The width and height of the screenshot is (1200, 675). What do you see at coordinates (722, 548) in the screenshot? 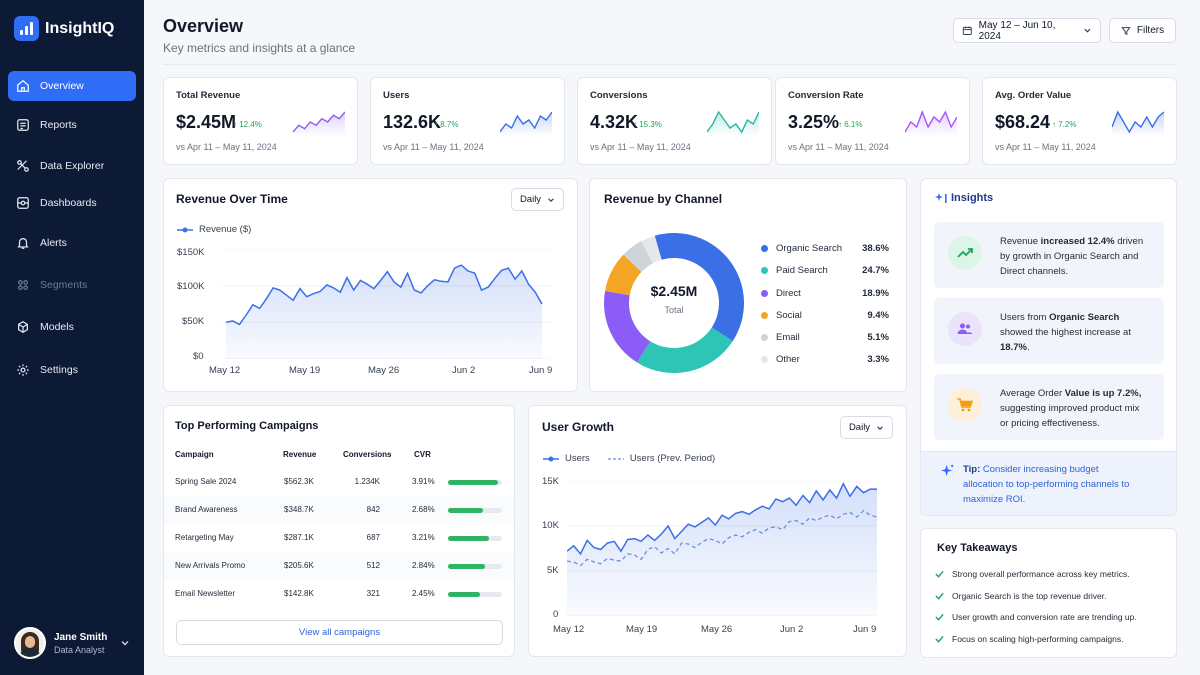
I see `user-growth-line-chart` at bounding box center [722, 548].